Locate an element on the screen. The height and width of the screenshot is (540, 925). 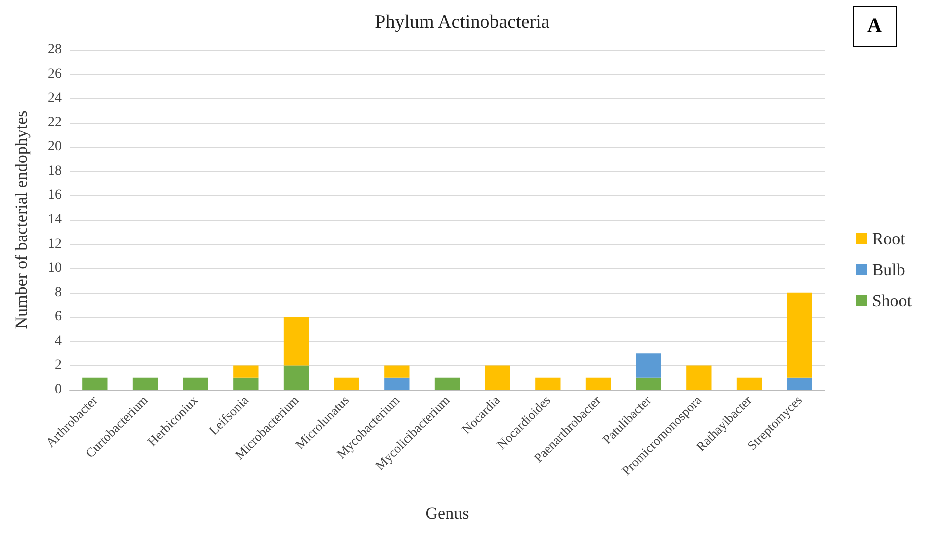
y-tick-label: 12 is located at coordinates (55, 244).